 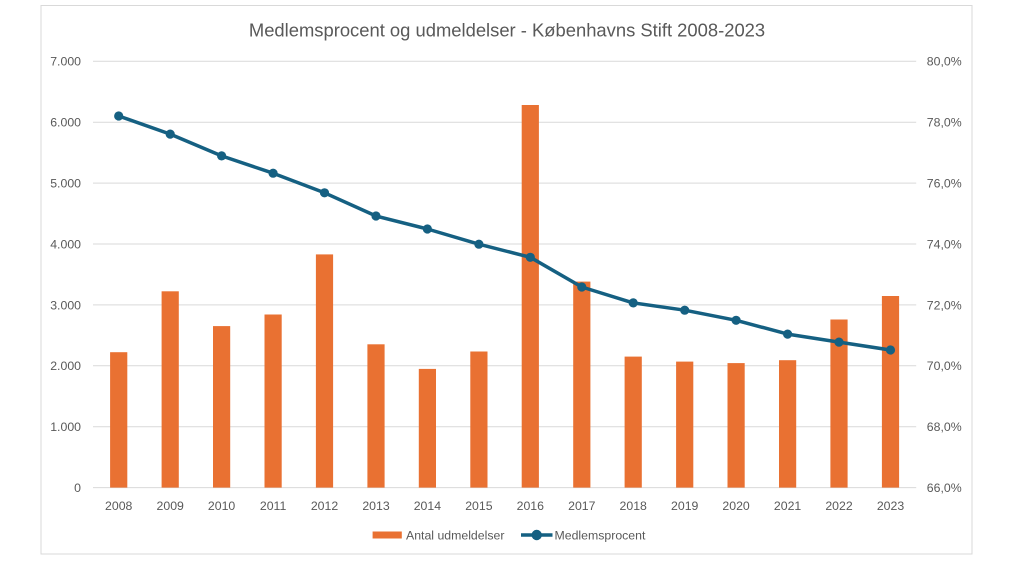 What do you see at coordinates (582, 506) in the screenshot?
I see `svg-text: 2017` at bounding box center [582, 506].